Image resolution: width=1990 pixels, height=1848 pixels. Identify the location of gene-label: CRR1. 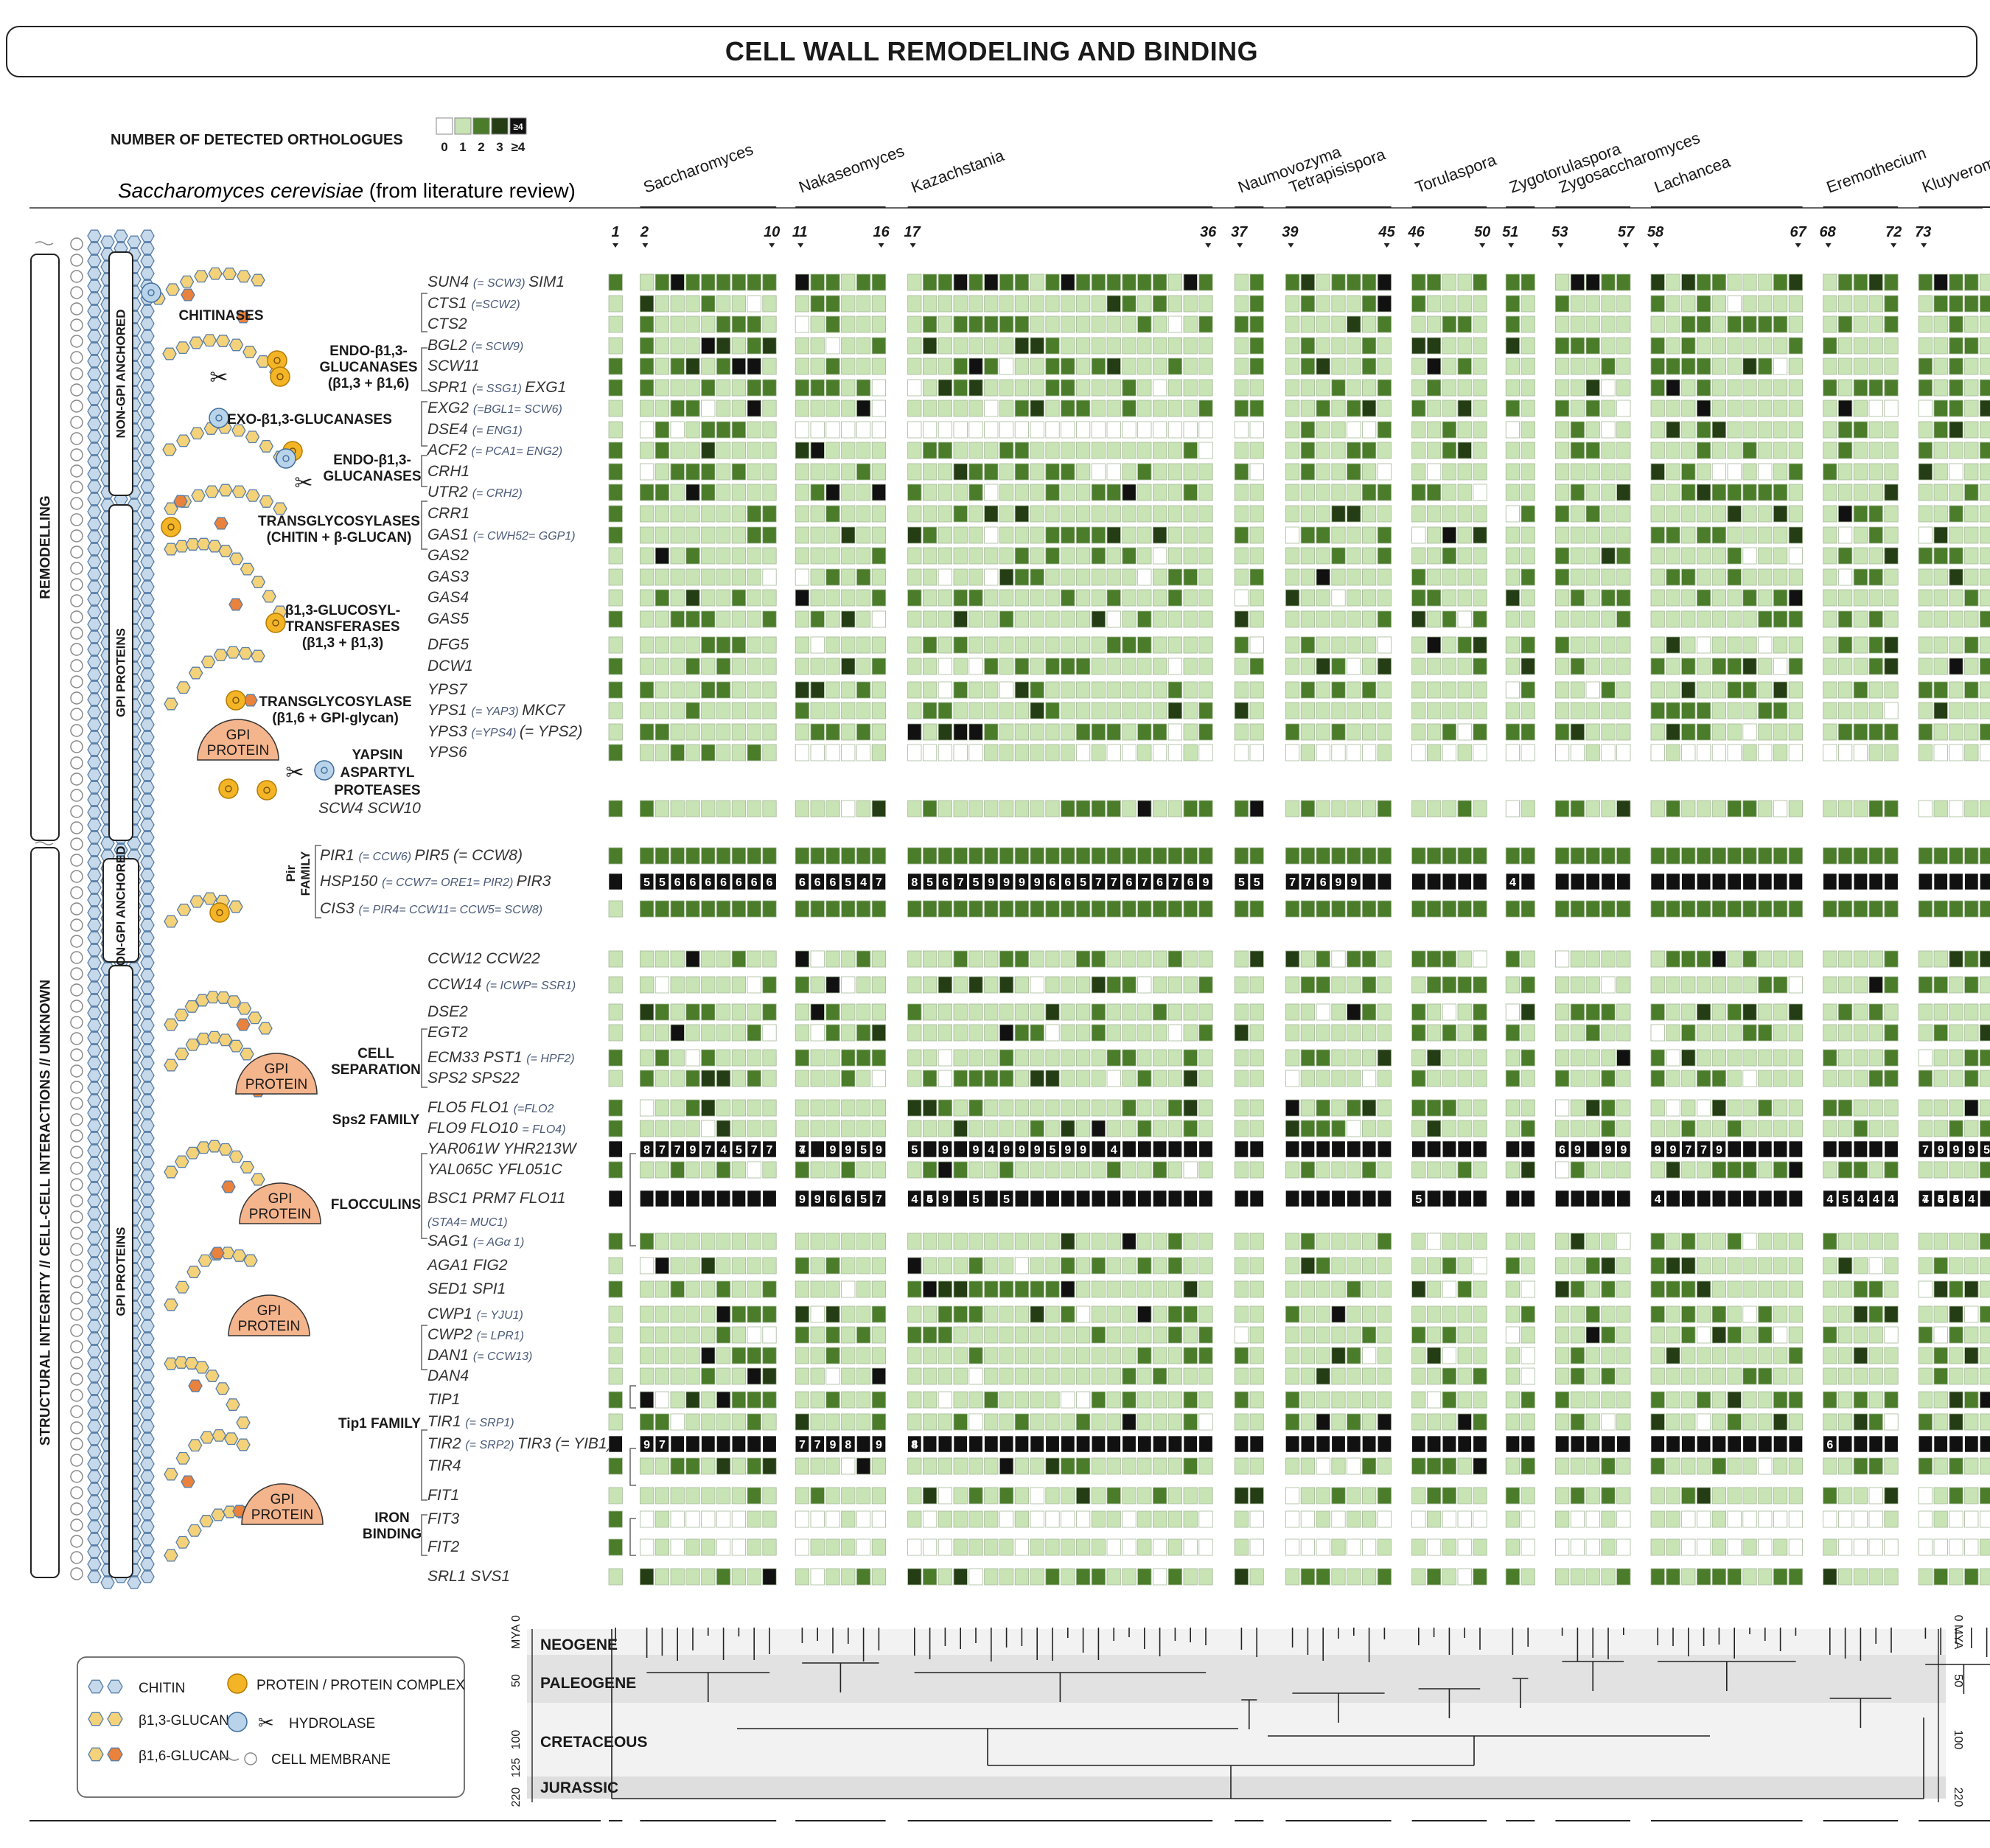
(448, 513).